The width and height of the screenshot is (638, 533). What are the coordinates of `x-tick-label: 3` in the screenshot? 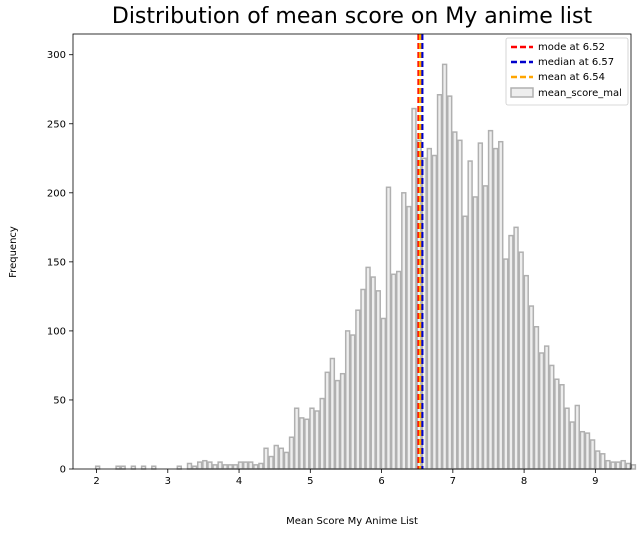 It's located at (168, 481).